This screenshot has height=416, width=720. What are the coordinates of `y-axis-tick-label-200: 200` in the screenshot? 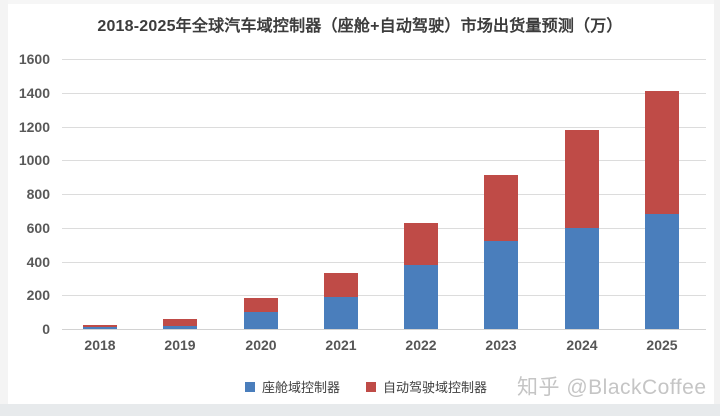 It's located at (38, 295).